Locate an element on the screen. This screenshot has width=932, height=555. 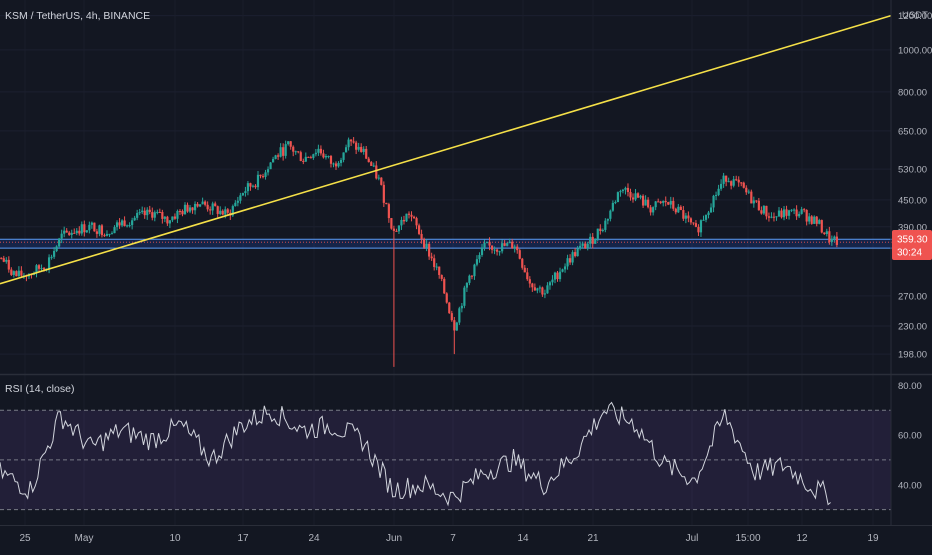
time-axis: 25 May 10 17 24 Jun 7 14 21 Jul 15:00 12 19 is located at coordinates (449, 538).